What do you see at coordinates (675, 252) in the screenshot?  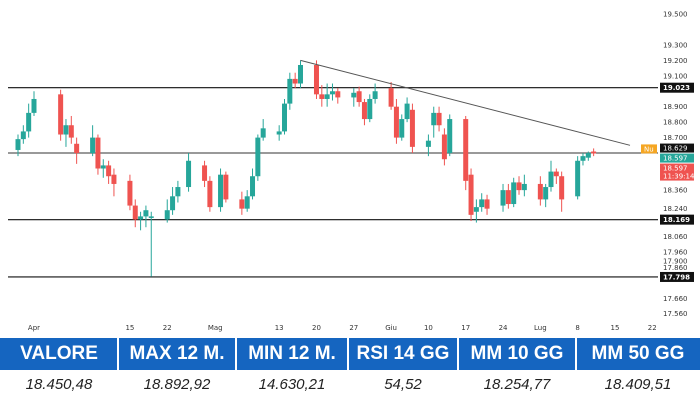 I see `y-tick-label: 17.960` at bounding box center [675, 252].